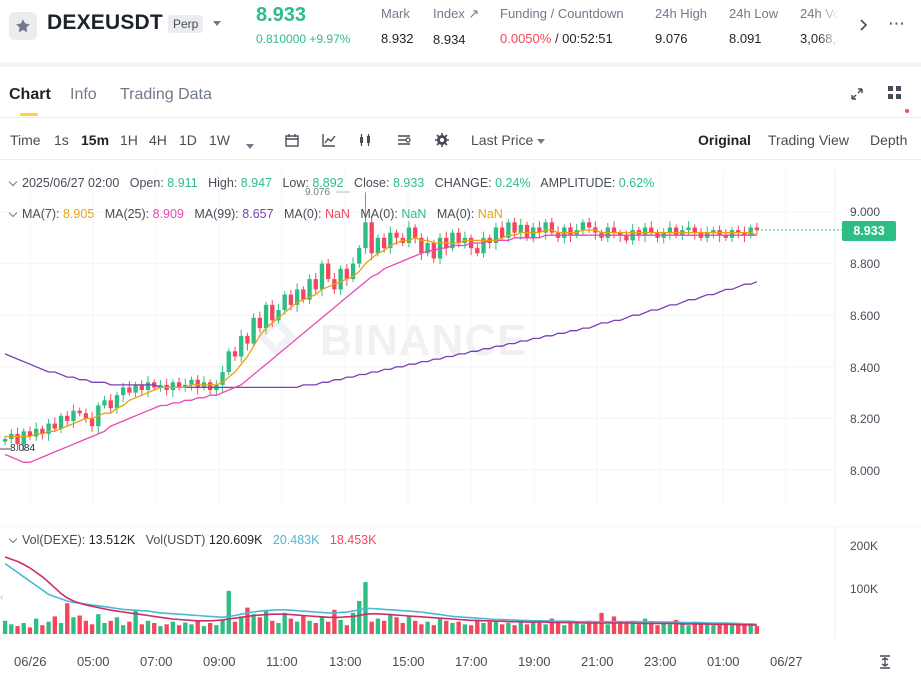  Describe the element at coordinates (83, 94) in the screenshot. I see `tab-info: Info` at that location.